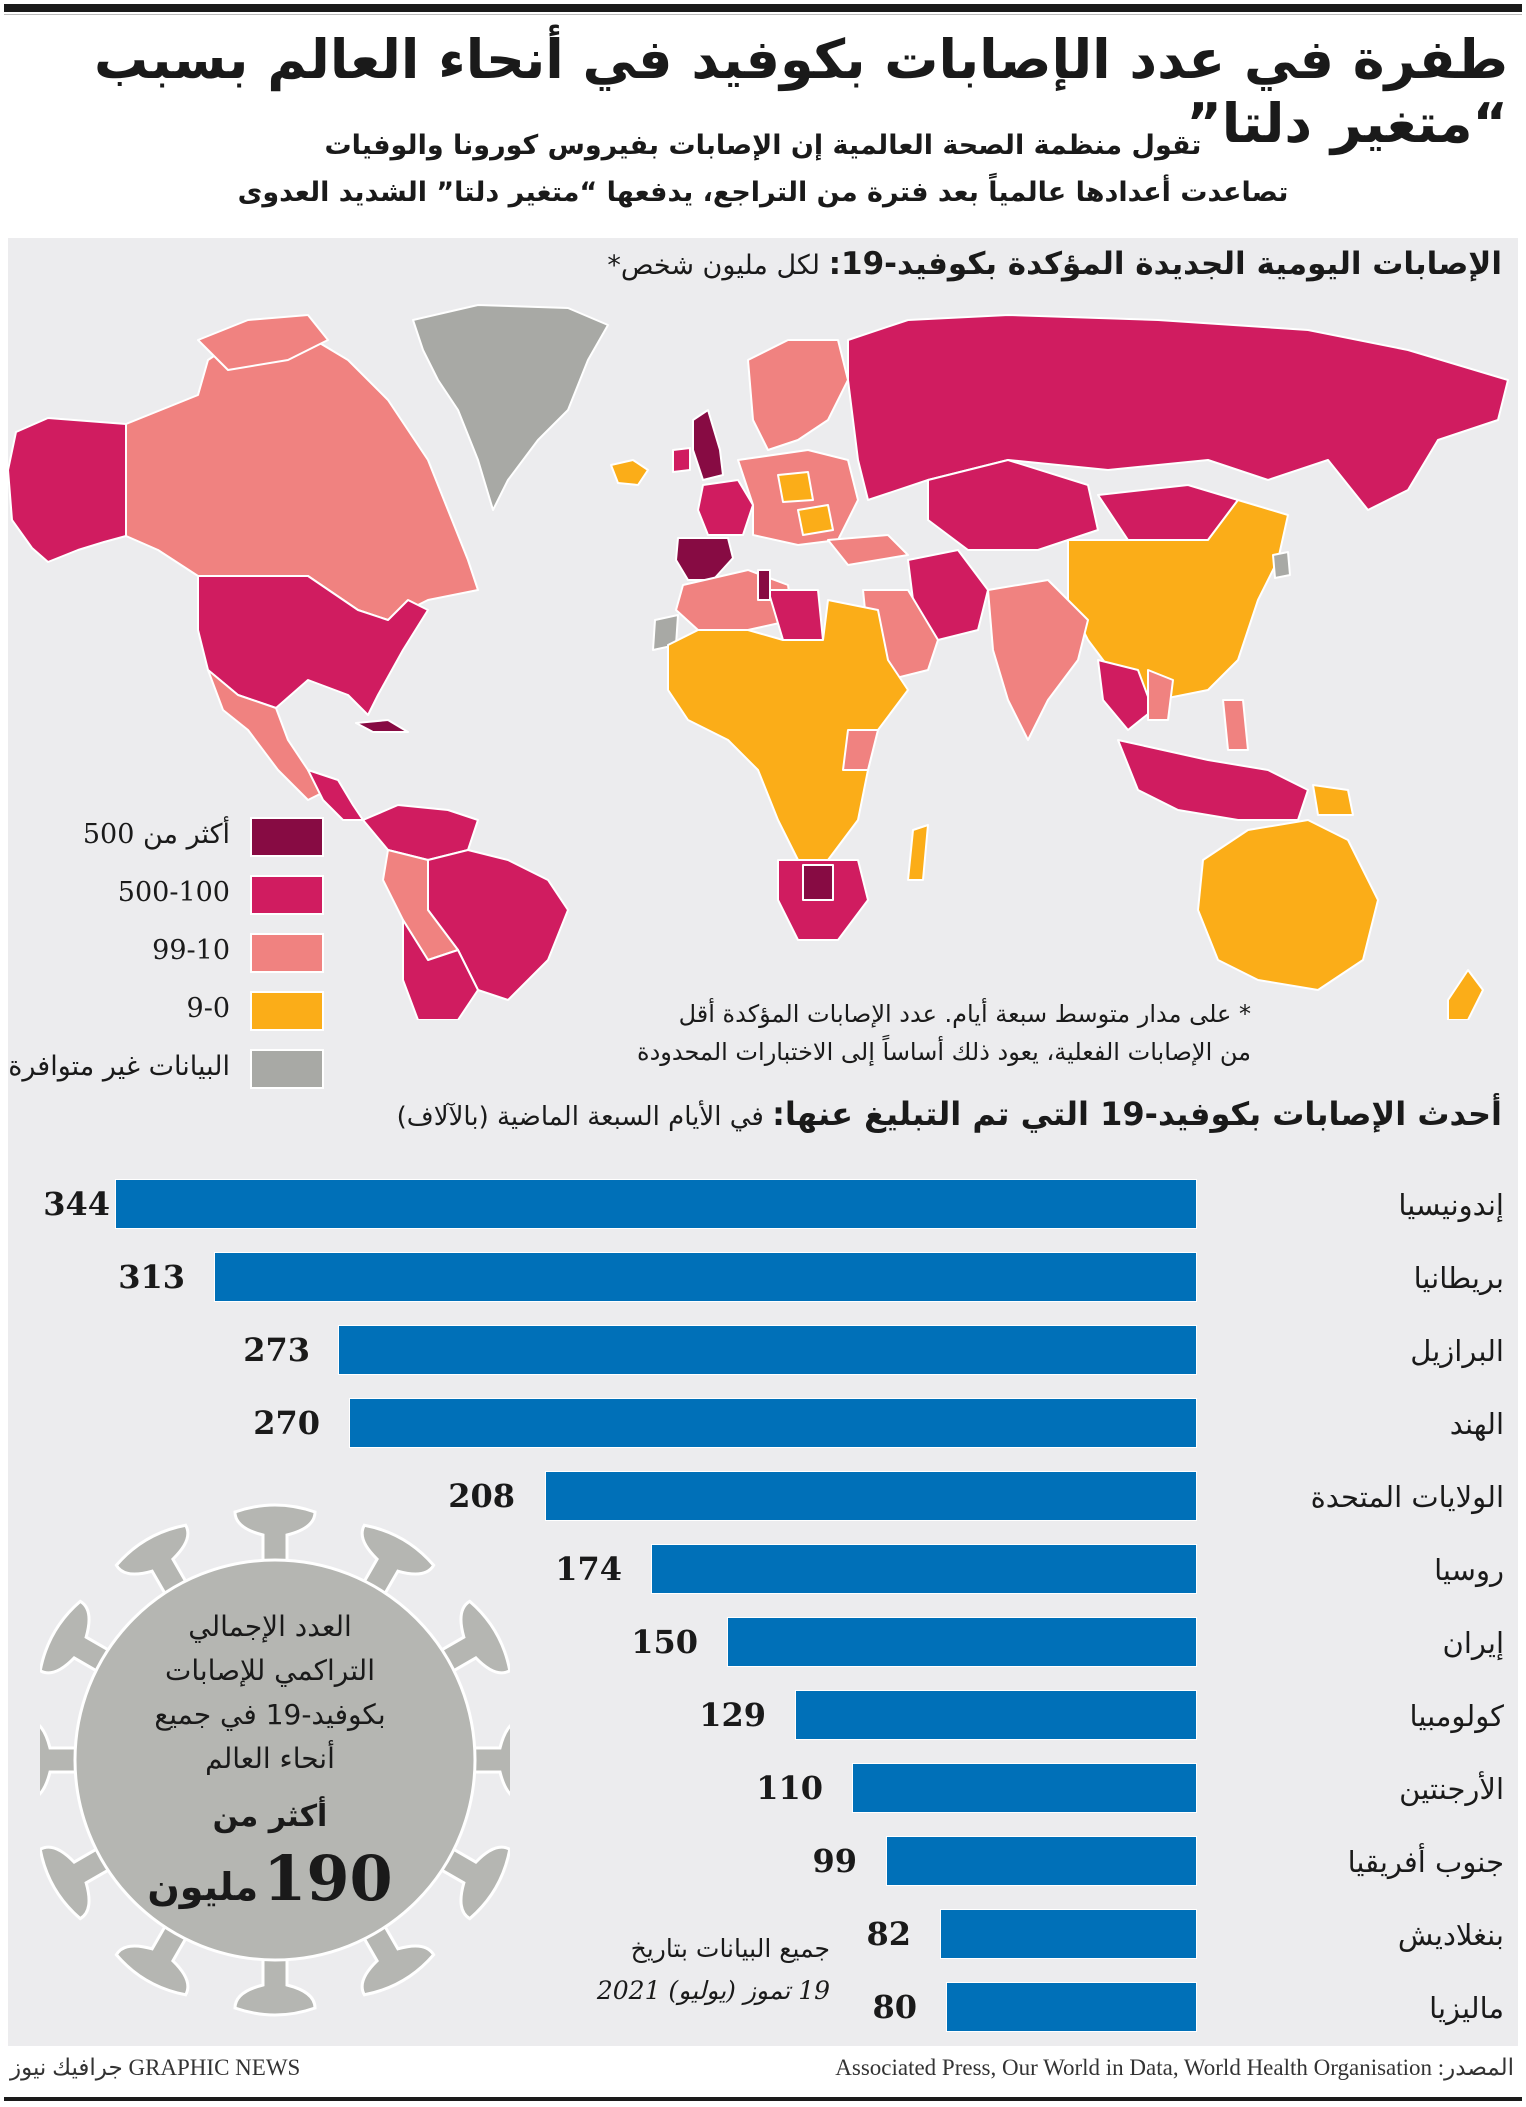 This screenshot has width=1526, height=2107. What do you see at coordinates (76, 1204) in the screenshot?
I see `bar-value: 344` at bounding box center [76, 1204].